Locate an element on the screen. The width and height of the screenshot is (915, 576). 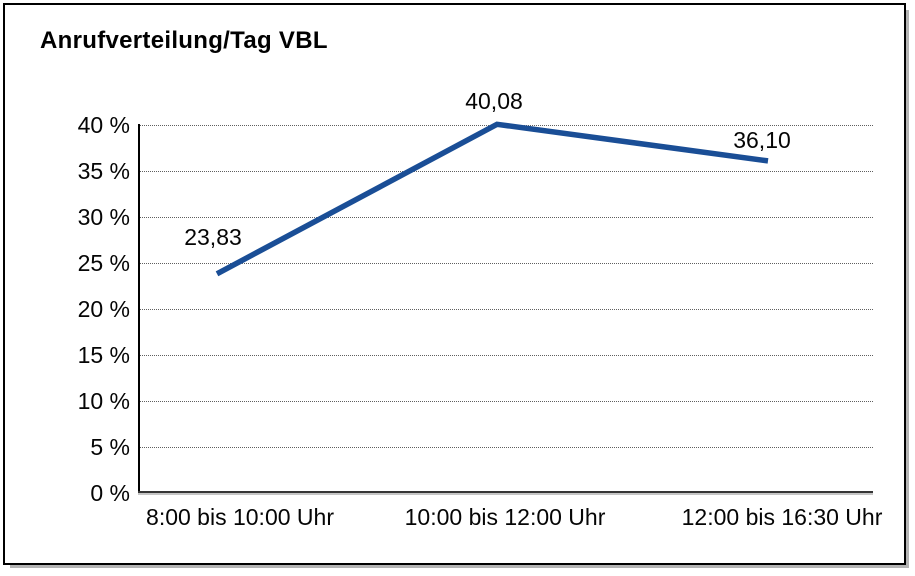
y-axis-line is located at coordinates (139, 308).